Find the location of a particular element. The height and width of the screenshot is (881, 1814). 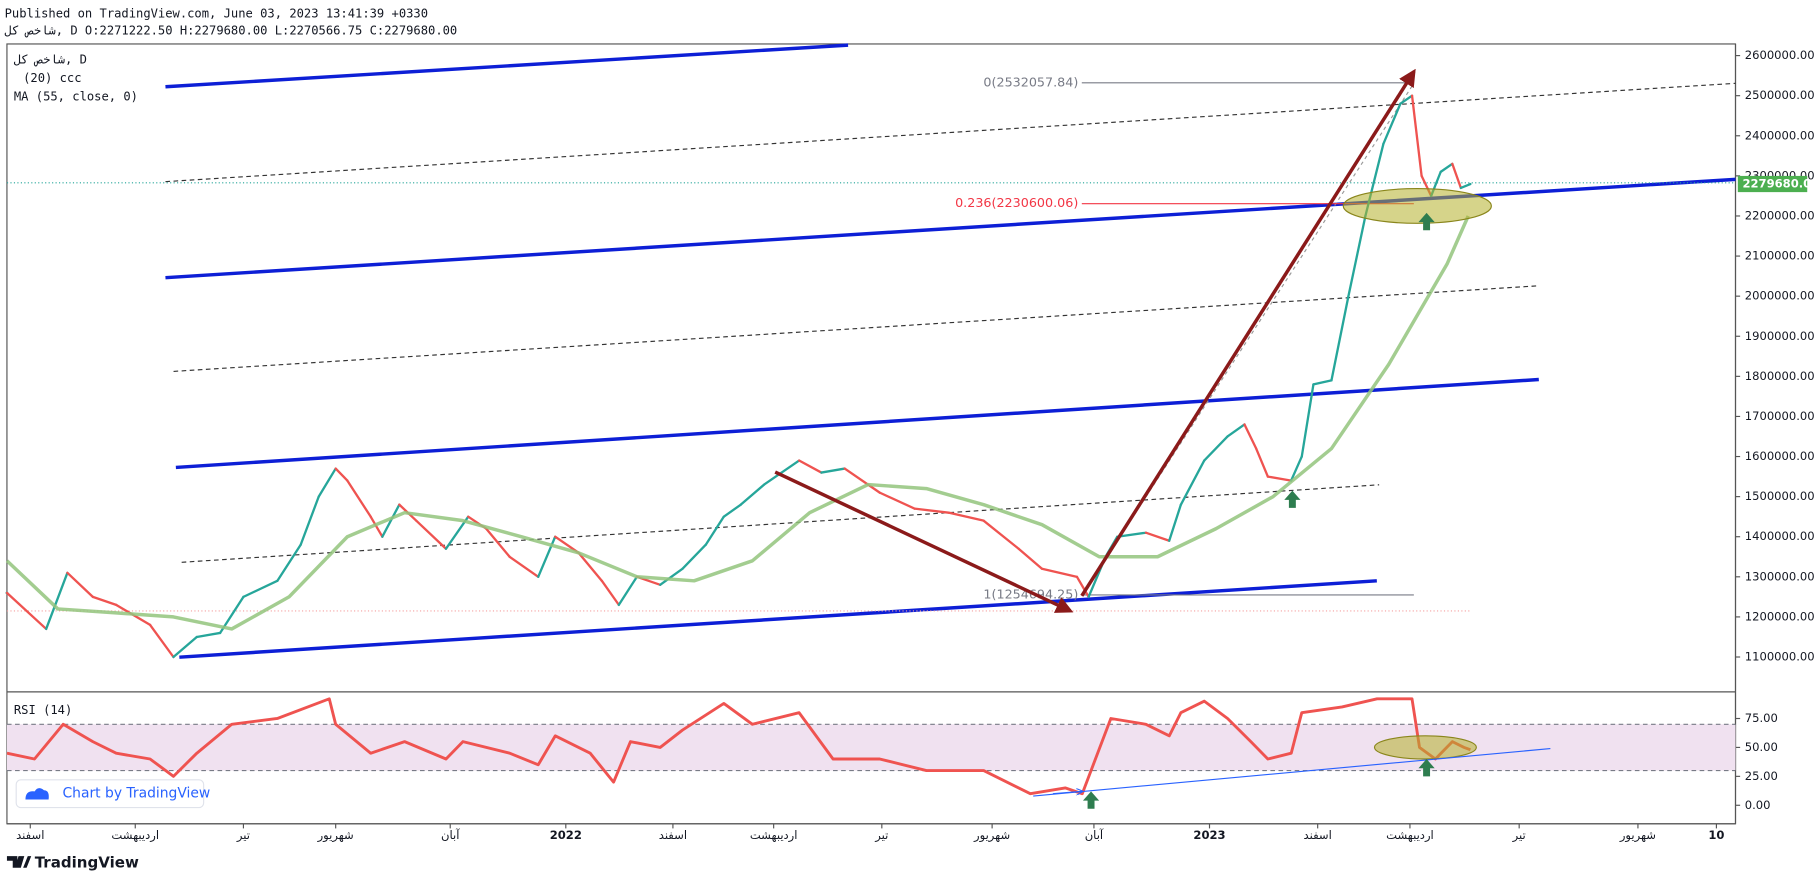

y-tick-label: 1900000.00 is located at coordinates (1779, 336).